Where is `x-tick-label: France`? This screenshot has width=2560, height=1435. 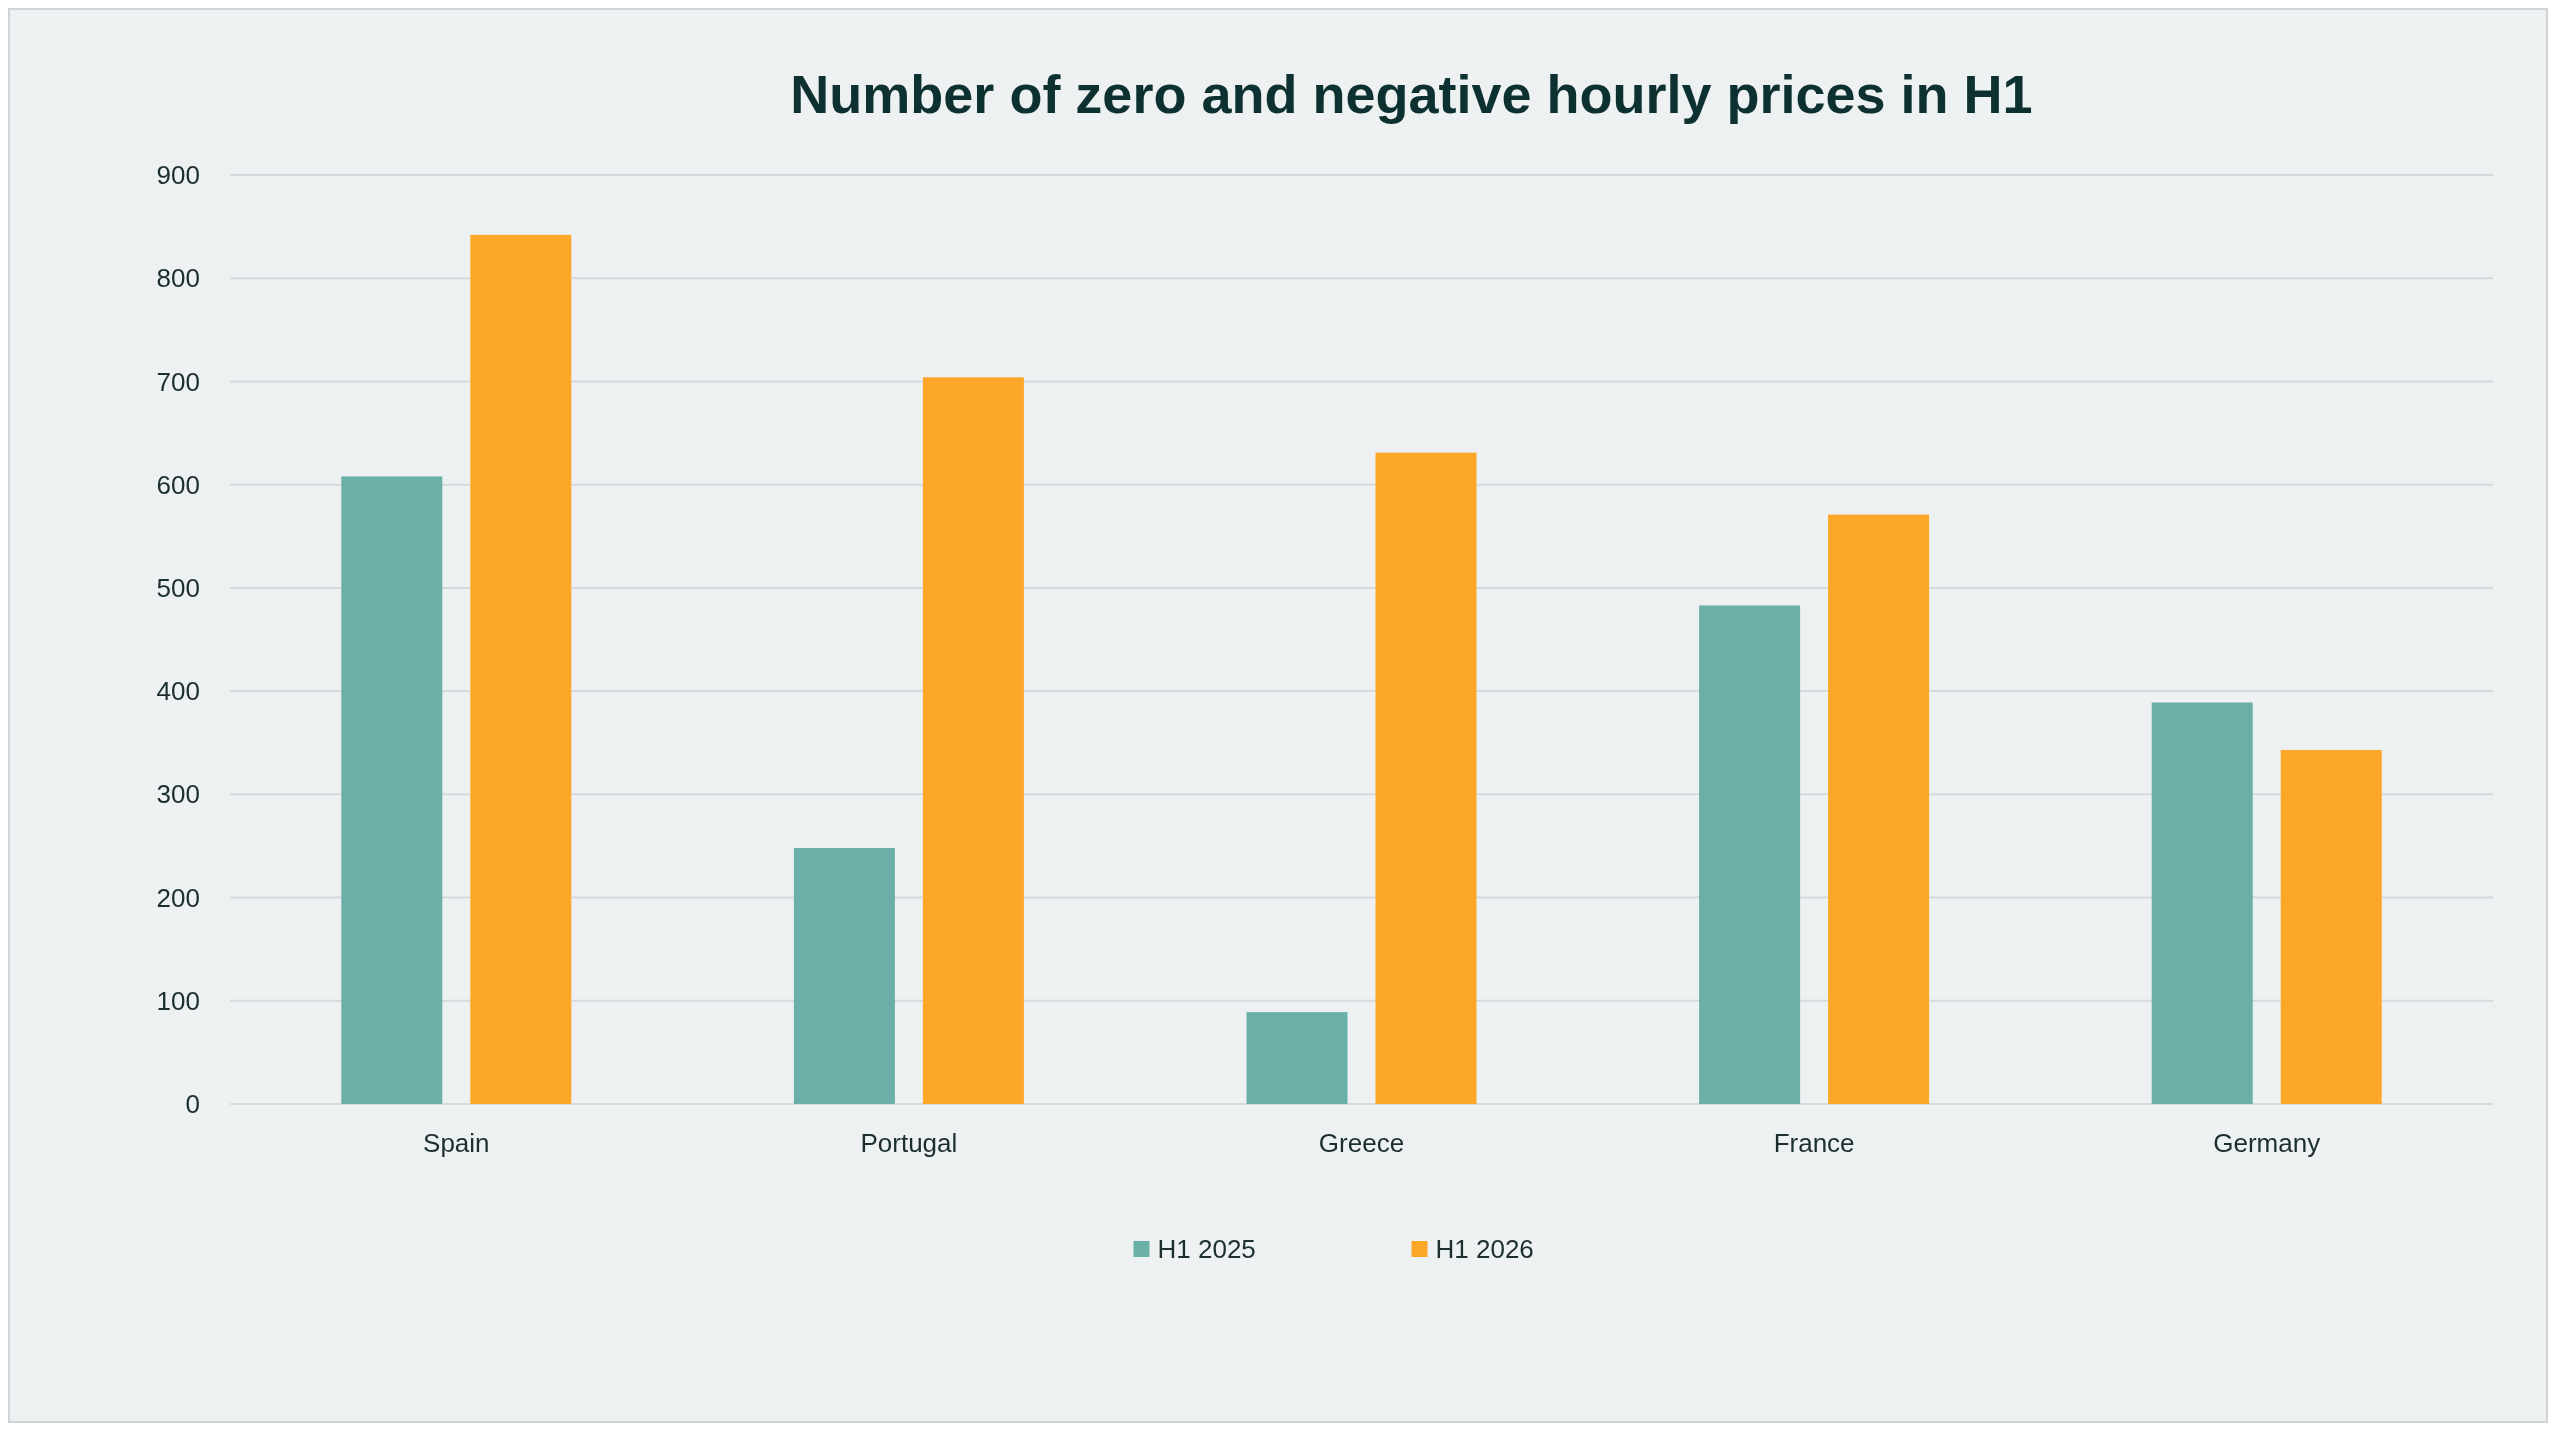
x-tick-label: France is located at coordinates (1814, 1143).